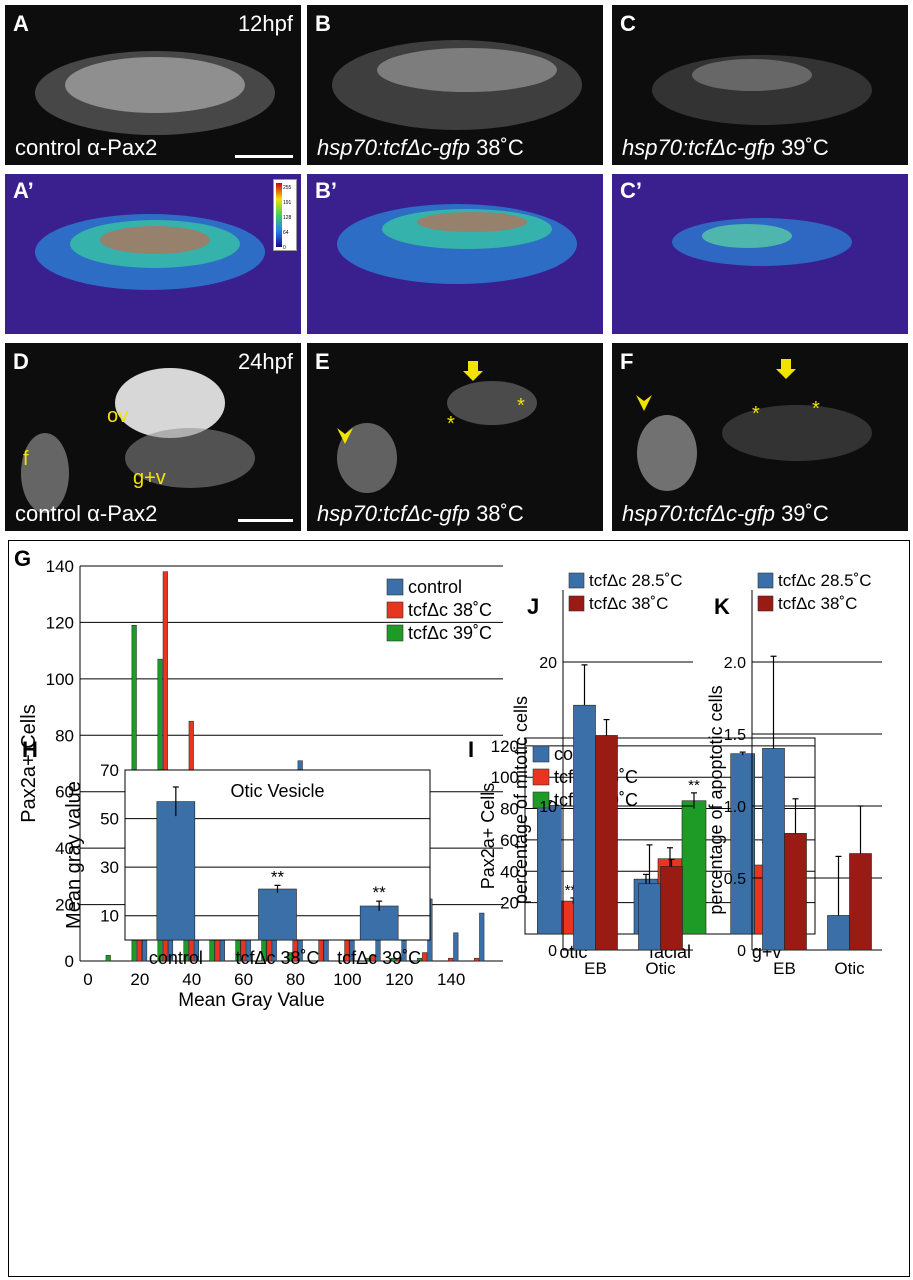  Describe the element at coordinates (287, 218) in the screenshot. I see `colorbar-ticks: 255 191 128 64 0` at that location.